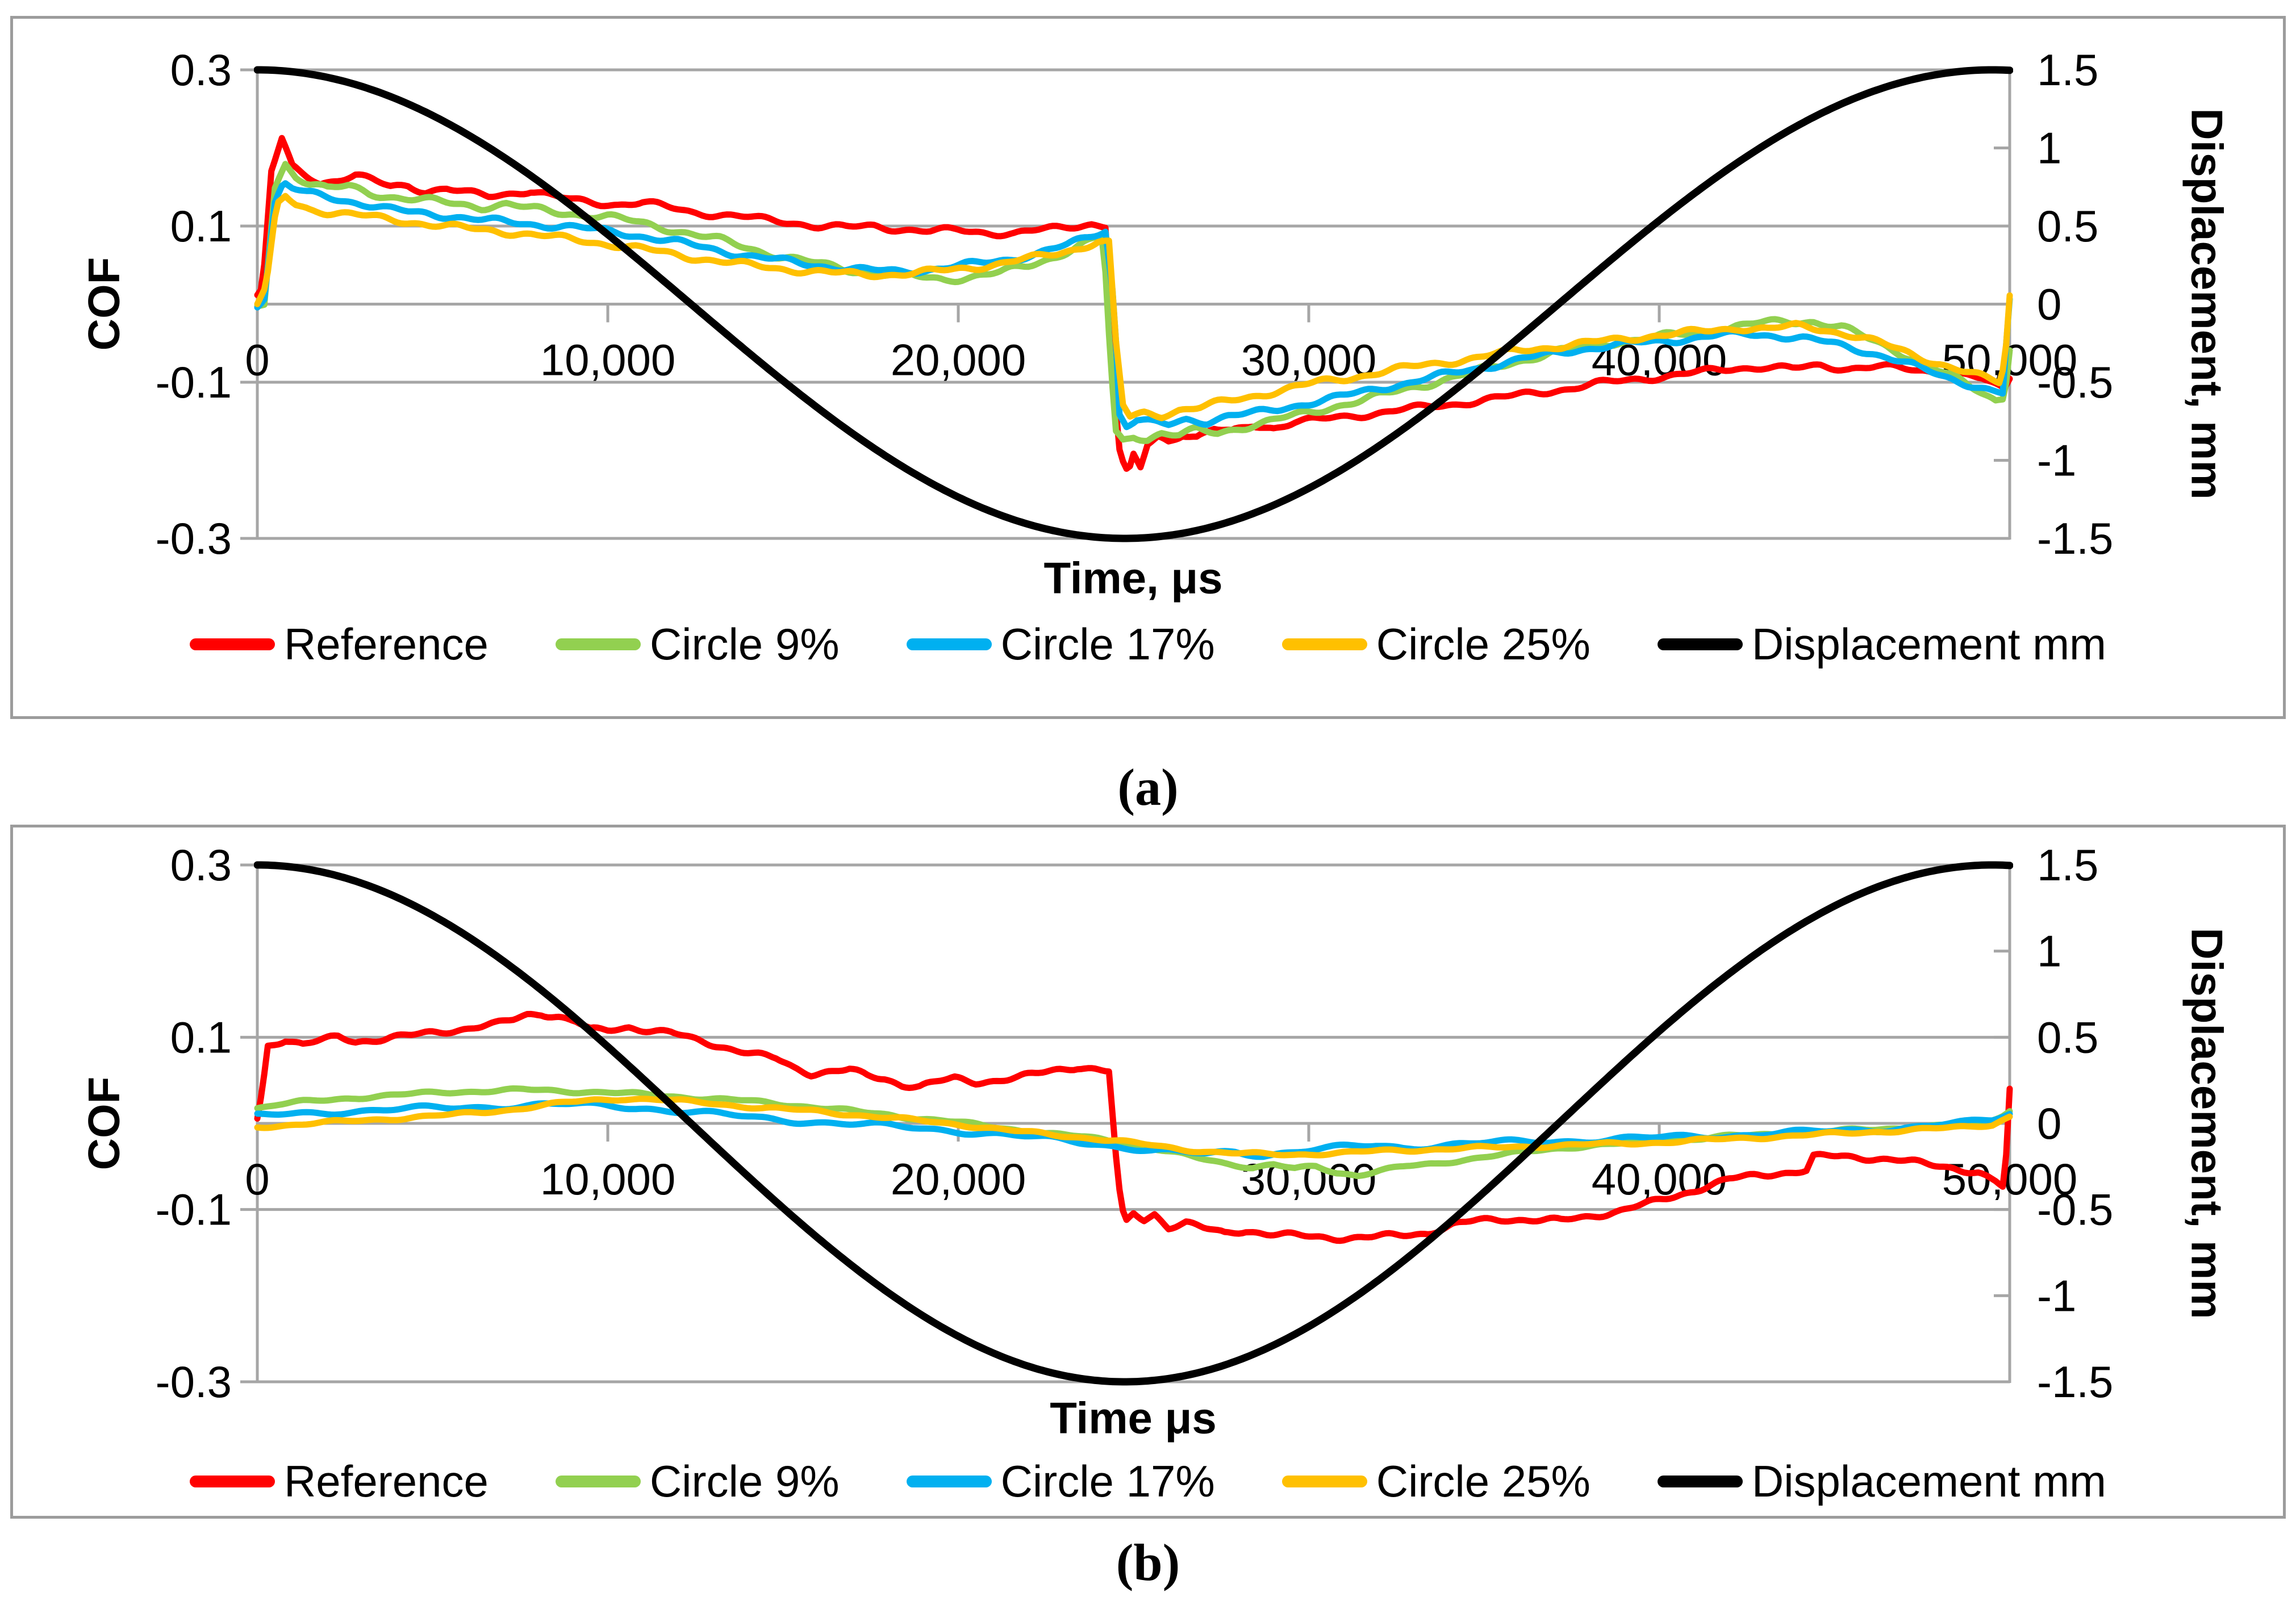  I want to click on cof-axis-title-a: COF, so click(103, 304).